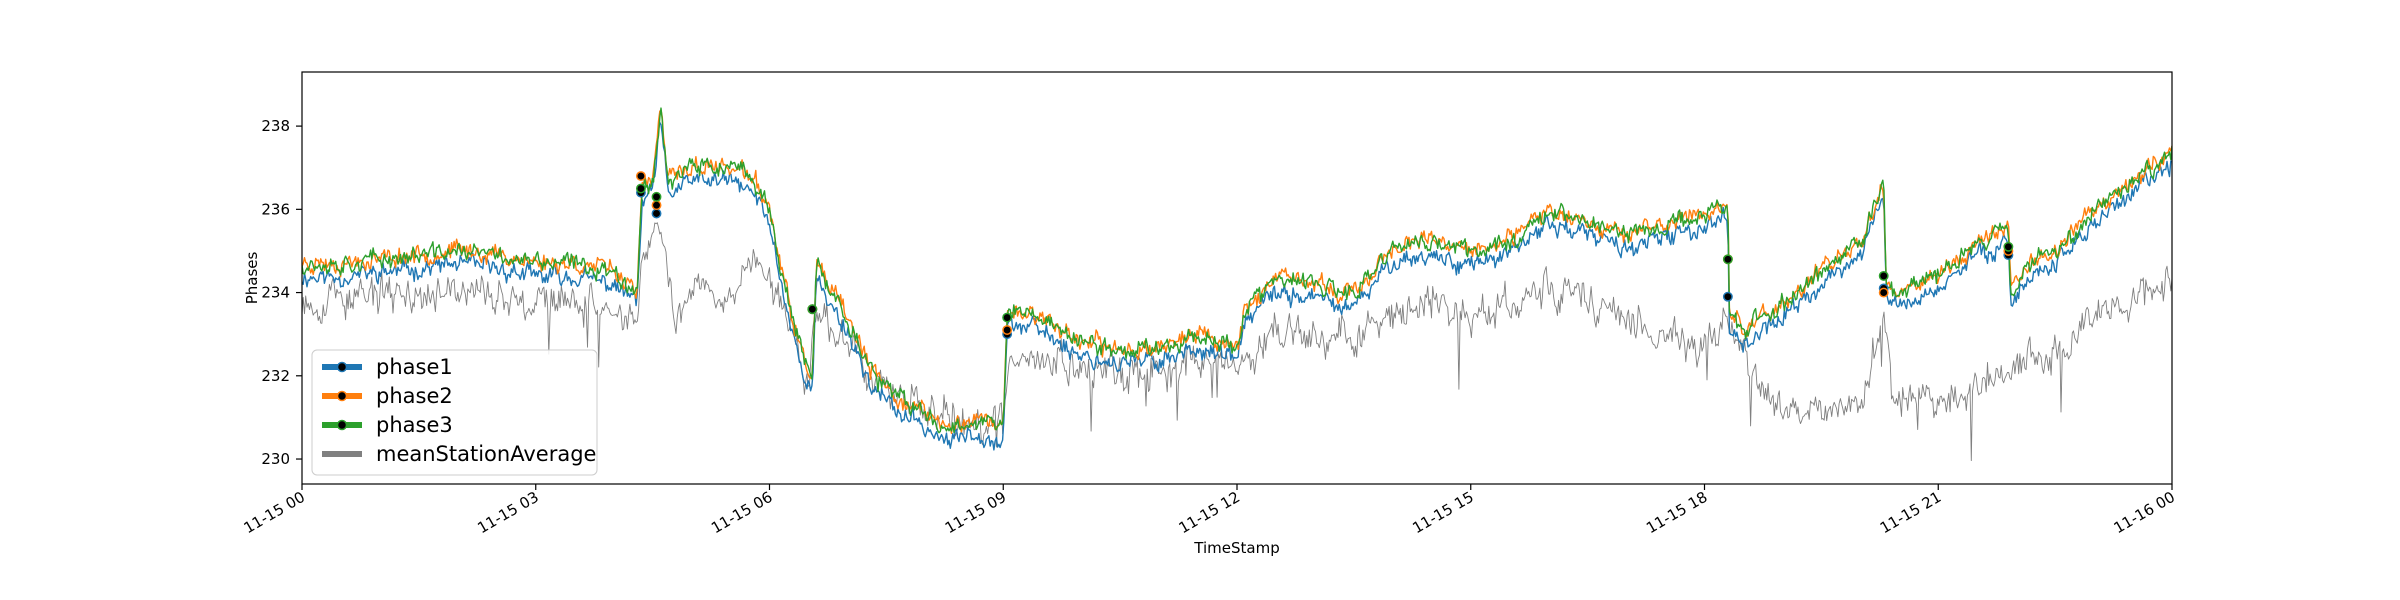 The image size is (2400, 600). Describe the element at coordinates (414, 367) in the screenshot. I see `legend-label-phase1: phase1` at that location.